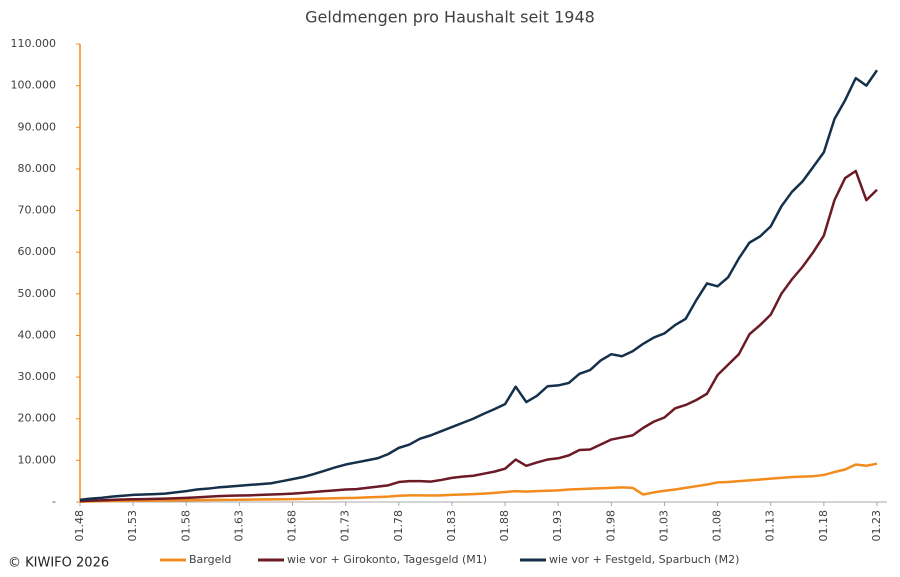  Describe the element at coordinates (450, 17) in the screenshot. I see `chart-title: Geldmengen pro Haushalt seit 1948` at that location.